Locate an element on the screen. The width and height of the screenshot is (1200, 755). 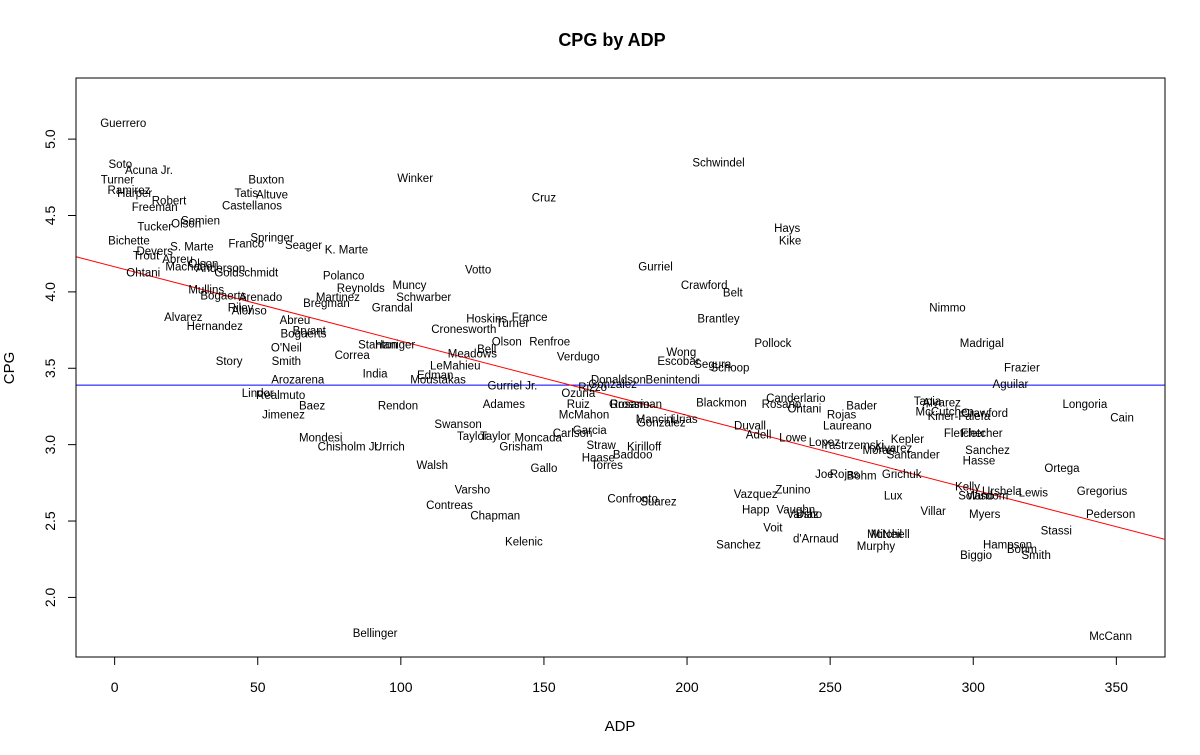
point-label: Jimenez is located at coordinates (283, 416).